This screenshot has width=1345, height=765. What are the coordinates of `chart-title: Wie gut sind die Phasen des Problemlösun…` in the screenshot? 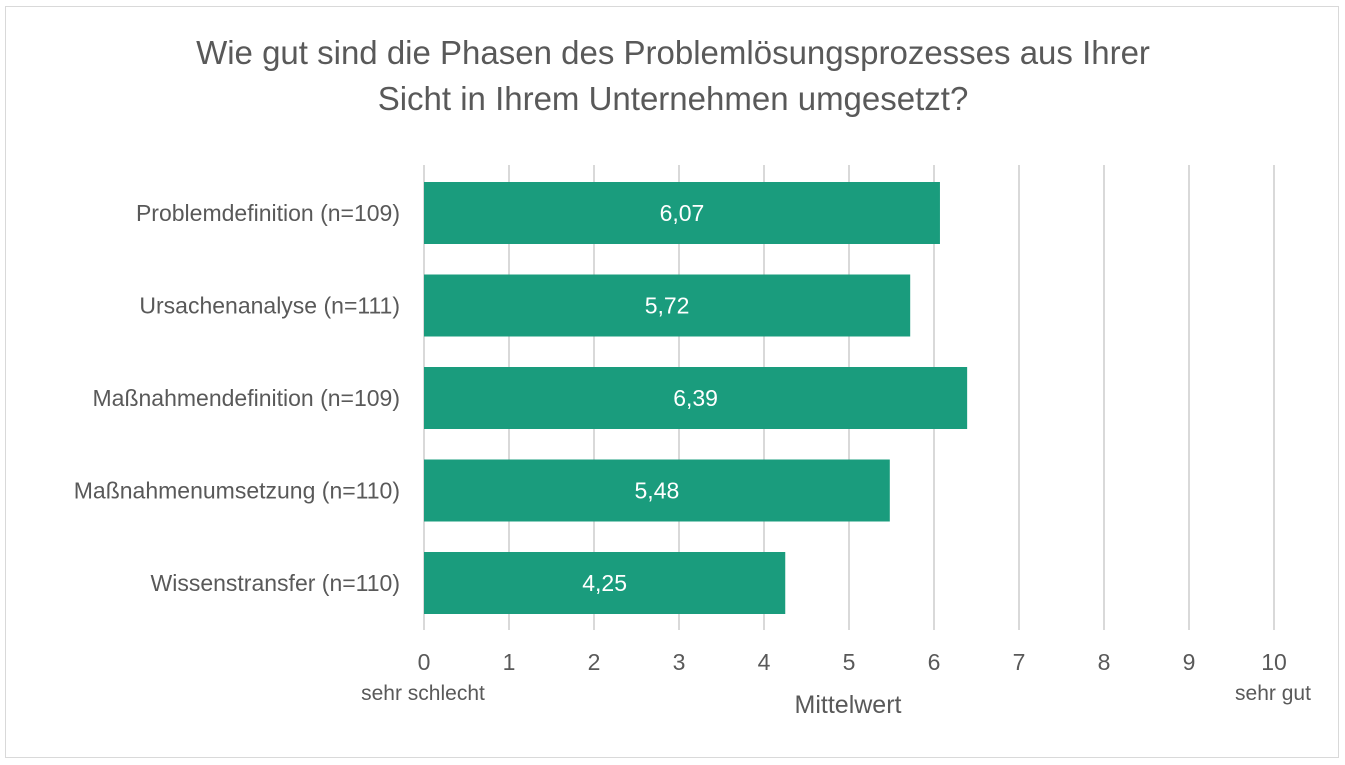 It's located at (673, 75).